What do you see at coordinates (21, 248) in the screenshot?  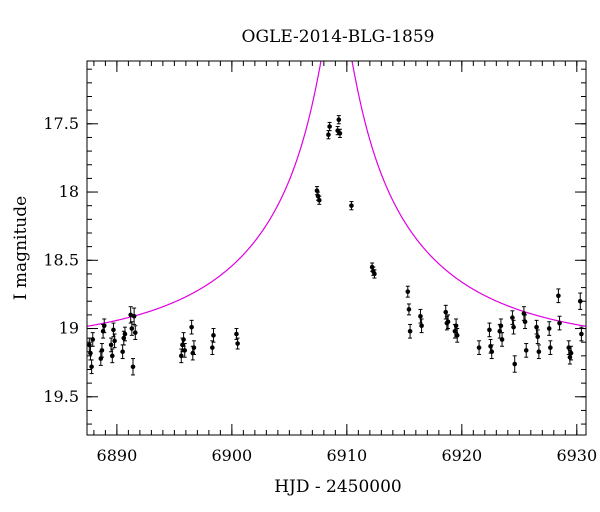 I see `y-axis-label: I magnitude` at bounding box center [21, 248].